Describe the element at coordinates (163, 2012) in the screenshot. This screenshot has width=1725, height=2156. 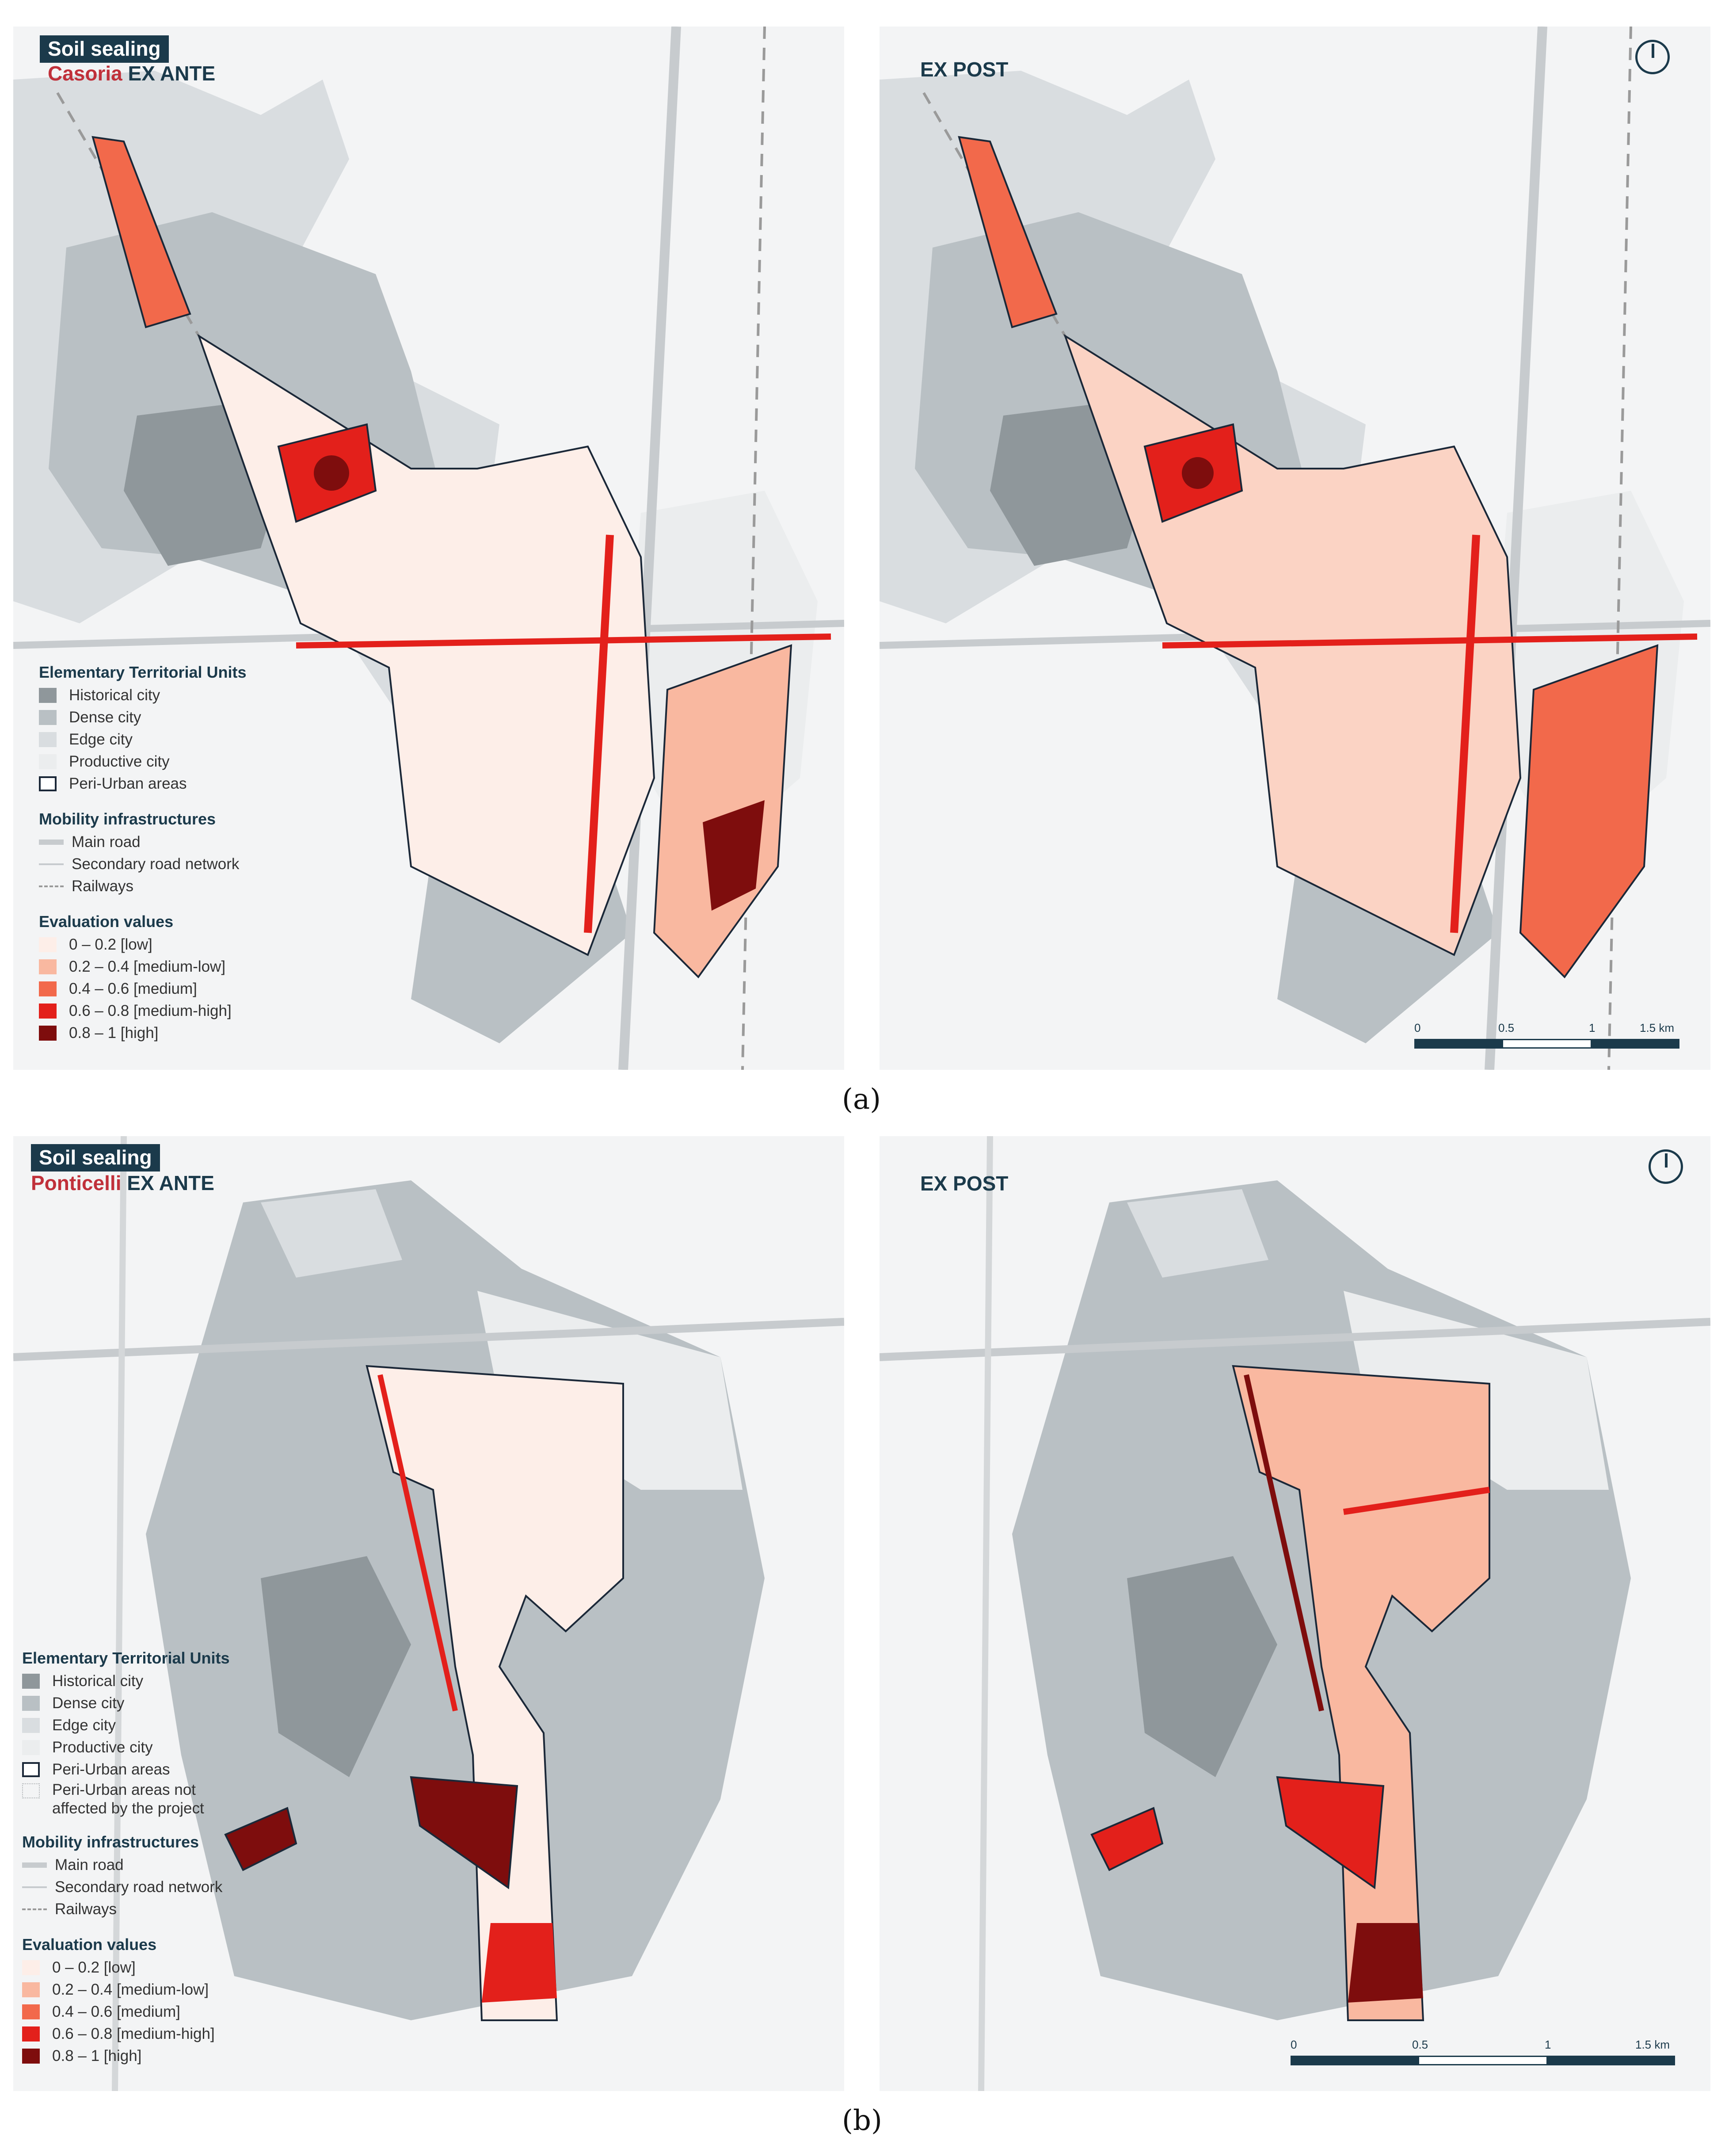
I see `legend-item-medium: 0.4 – 0.6 [medium]` at that location.